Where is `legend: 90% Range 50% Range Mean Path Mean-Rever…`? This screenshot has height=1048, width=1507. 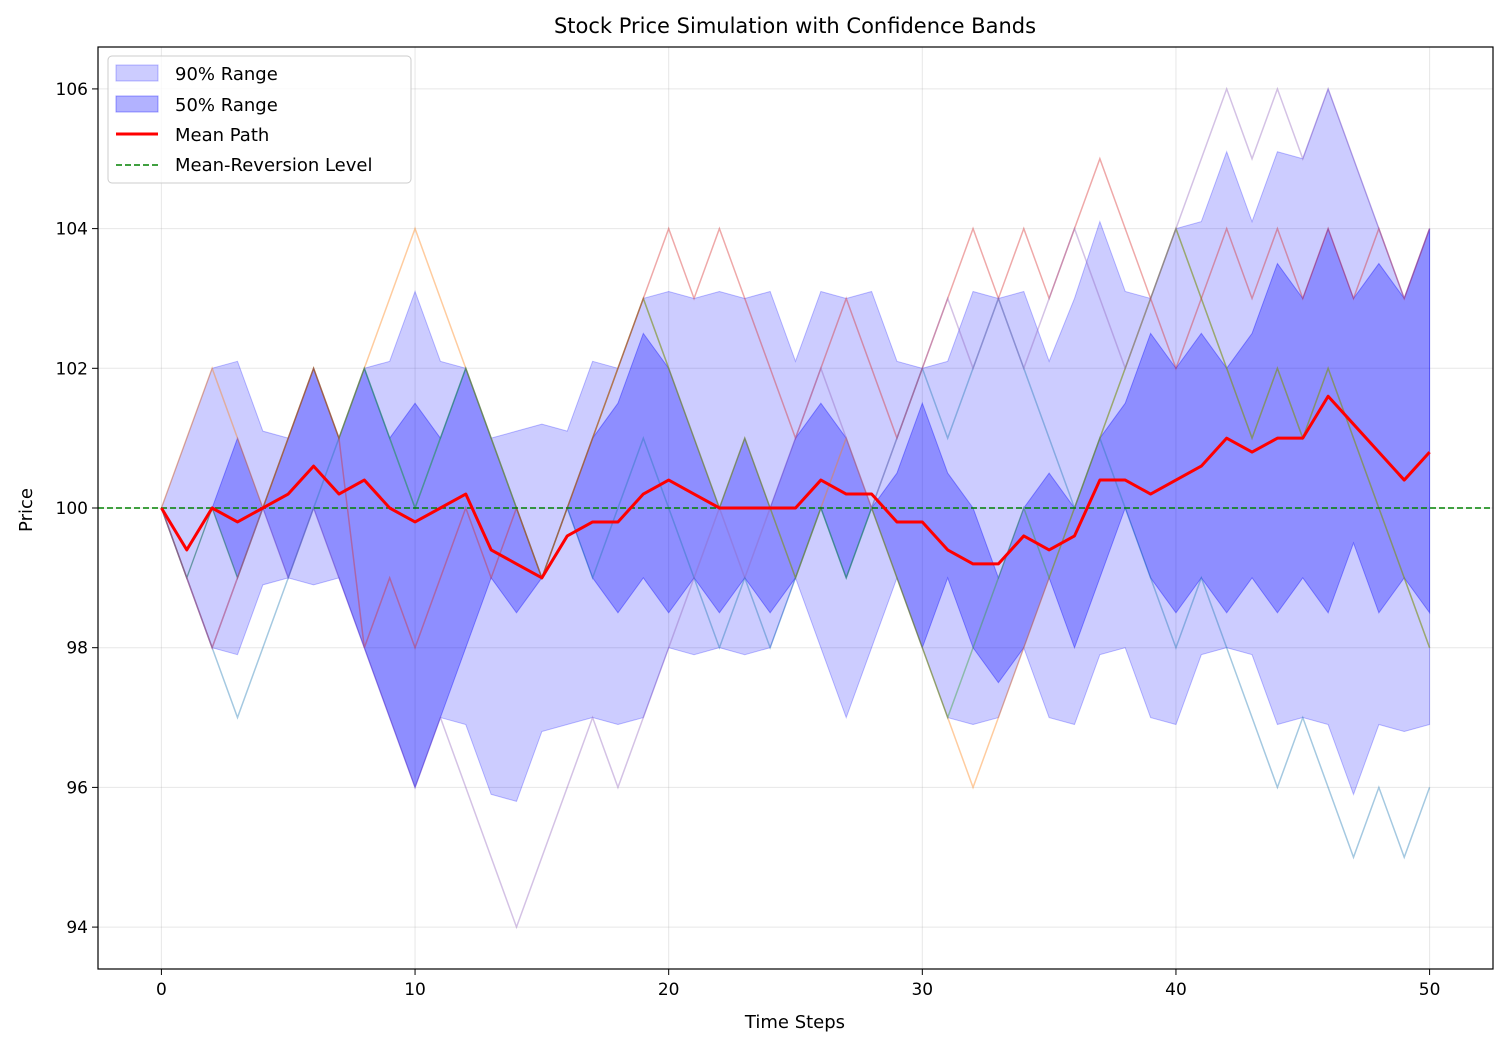
legend: 90% Range 50% Range Mean Path Mean-Rever… is located at coordinates (259, 119).